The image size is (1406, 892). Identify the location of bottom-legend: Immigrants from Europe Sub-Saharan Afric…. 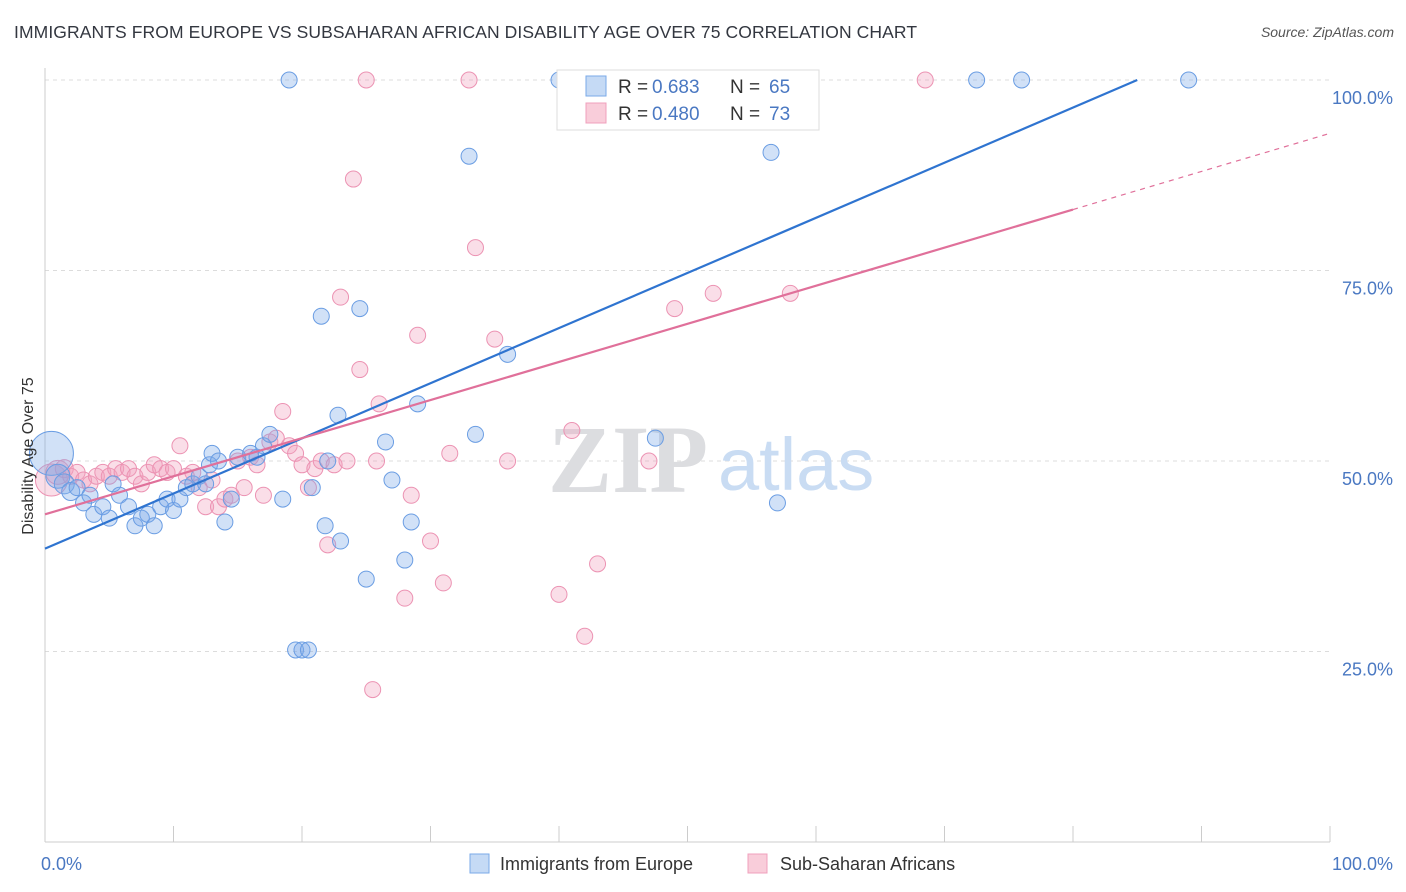
(712, 863).